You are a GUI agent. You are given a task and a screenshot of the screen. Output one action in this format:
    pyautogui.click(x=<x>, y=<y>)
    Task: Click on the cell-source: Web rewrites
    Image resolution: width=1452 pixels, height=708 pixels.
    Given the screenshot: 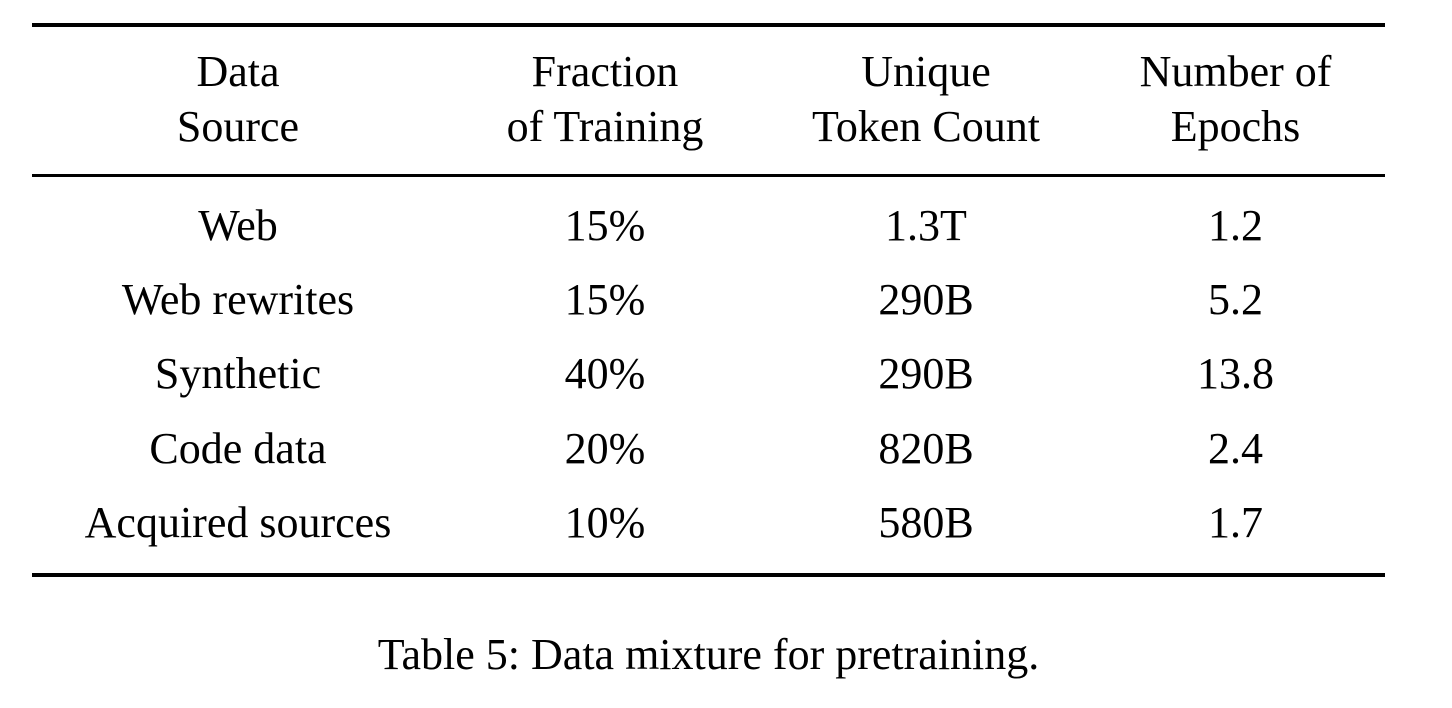 What is the action you would take?
    pyautogui.click(x=238, y=299)
    